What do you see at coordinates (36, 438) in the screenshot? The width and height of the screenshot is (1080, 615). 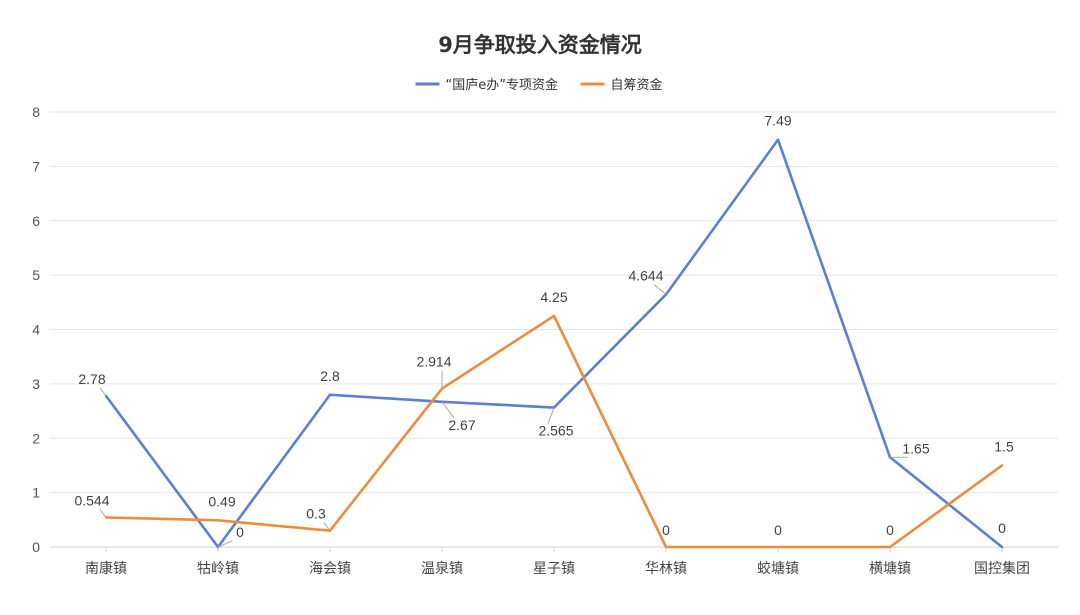 I see `y-tick-label: 2` at bounding box center [36, 438].